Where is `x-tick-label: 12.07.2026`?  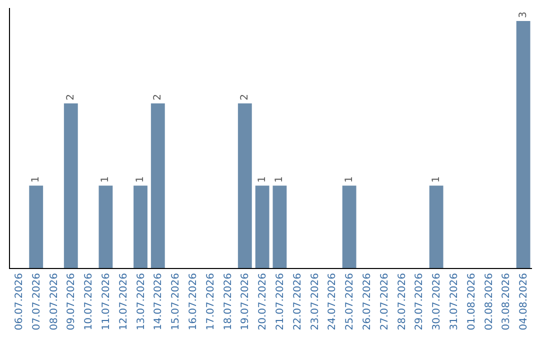 x-tick-label: 12.07.2026 is located at coordinates (124, 301).